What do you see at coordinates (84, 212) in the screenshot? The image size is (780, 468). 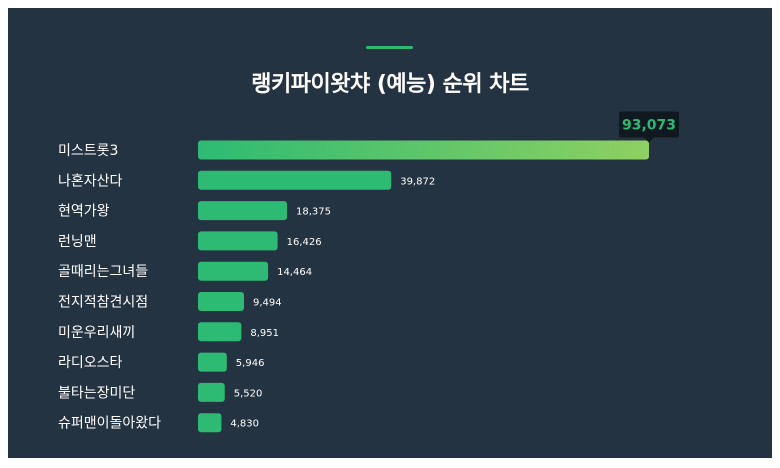 I see `category-label: 현역가왕` at bounding box center [84, 212].